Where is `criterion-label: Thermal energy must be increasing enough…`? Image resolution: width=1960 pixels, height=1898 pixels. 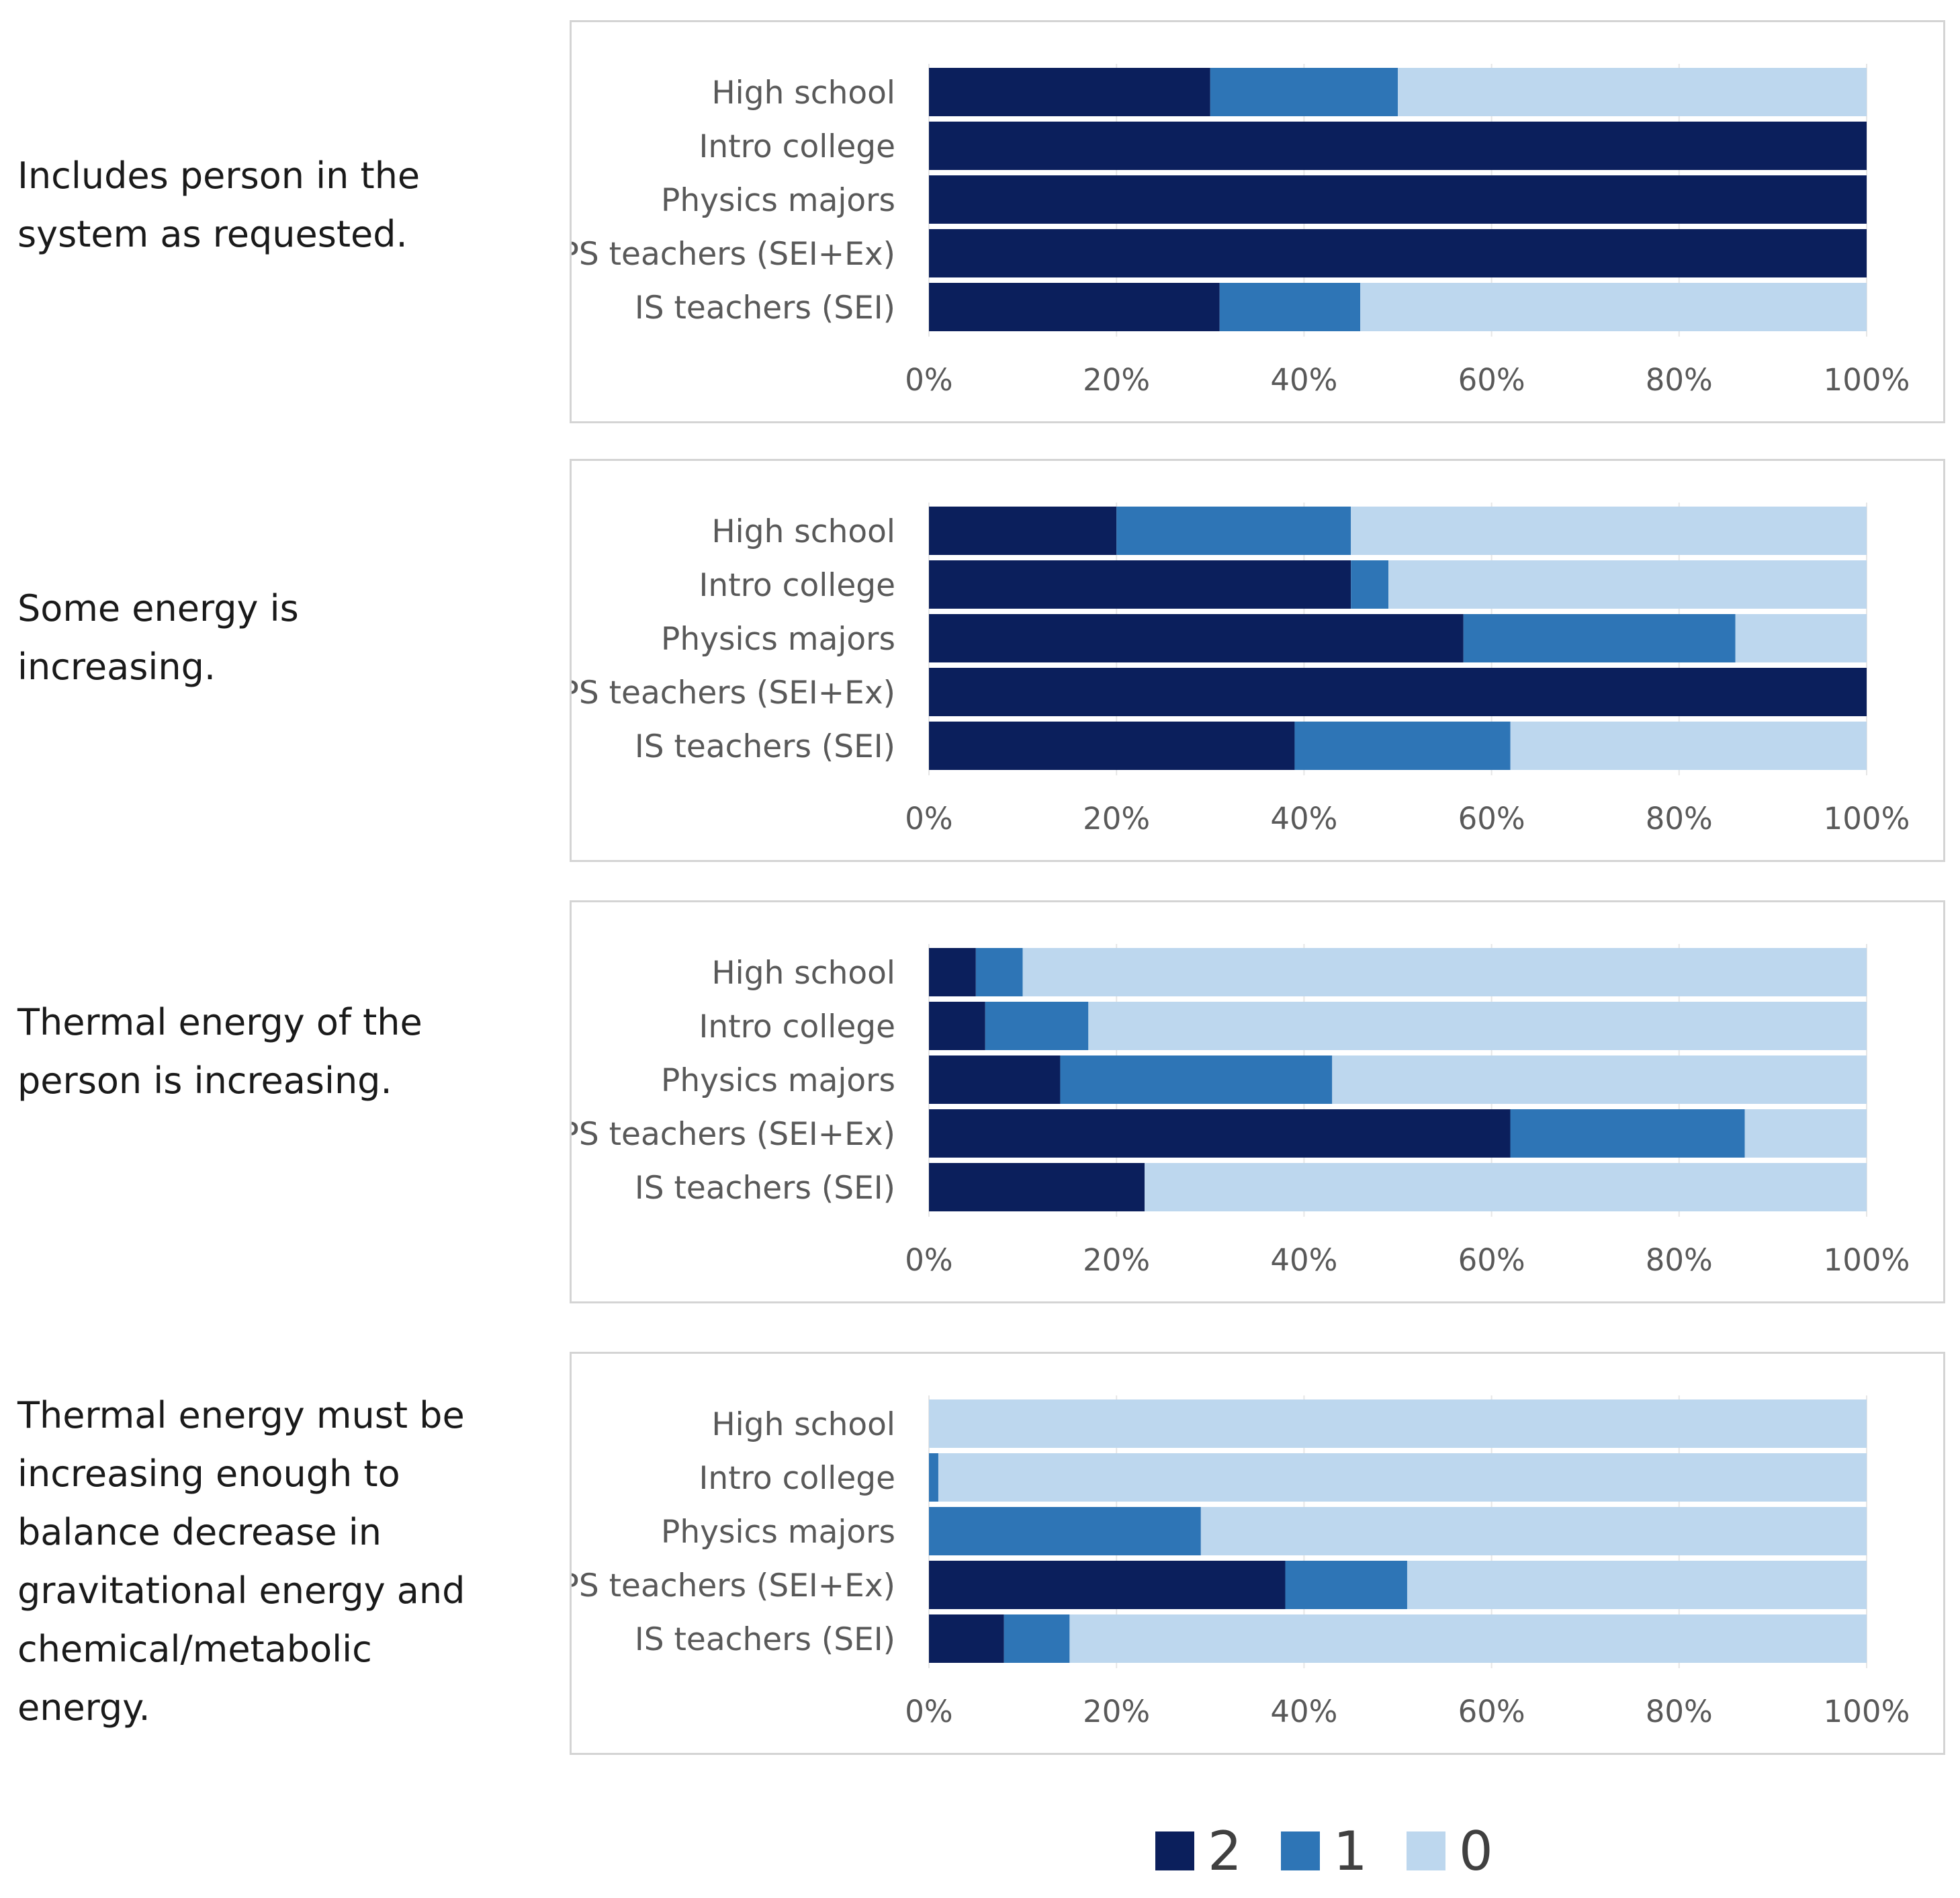 criterion-label: Thermal energy must be increasing enough… is located at coordinates (241, 1562).